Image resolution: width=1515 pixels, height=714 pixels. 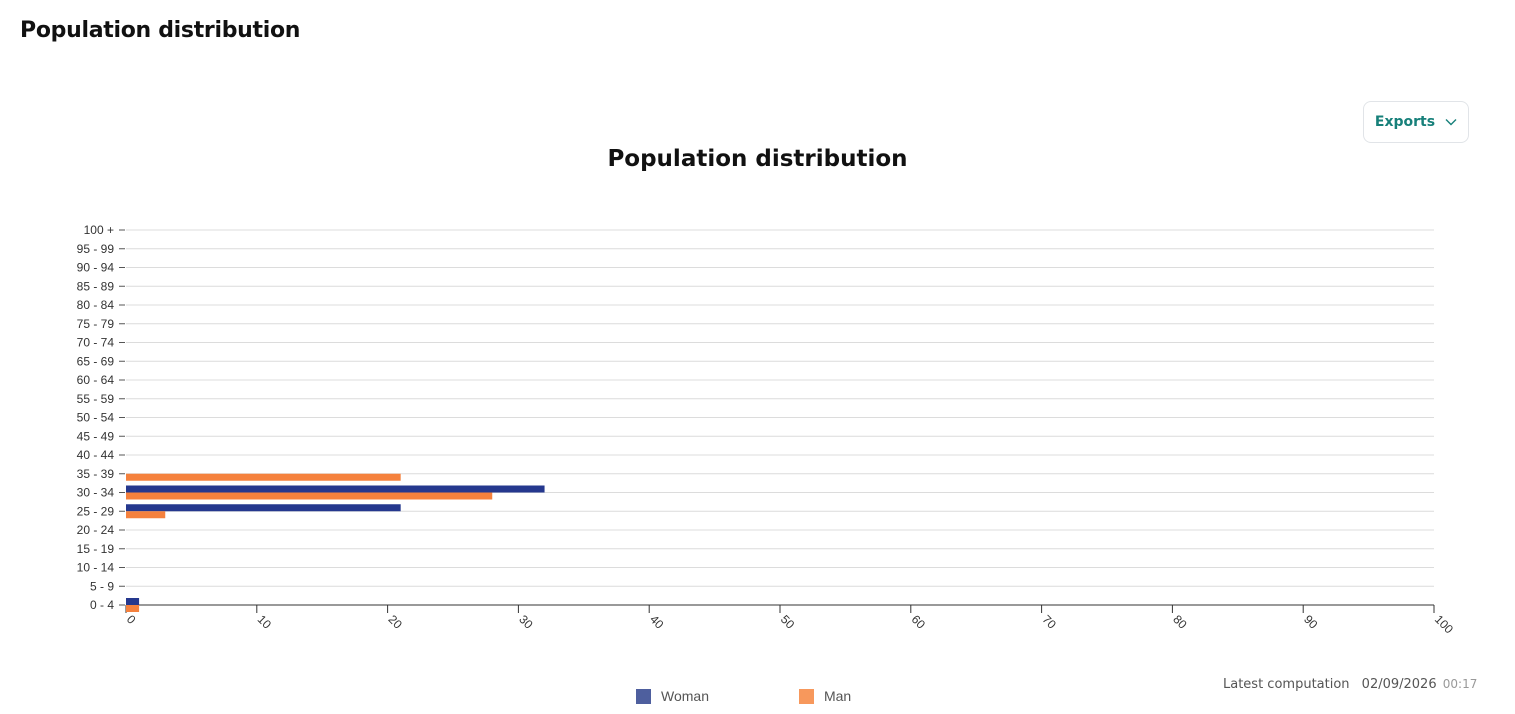 What do you see at coordinates (99, 230) in the screenshot?
I see `y-tick-label: 100 +` at bounding box center [99, 230].